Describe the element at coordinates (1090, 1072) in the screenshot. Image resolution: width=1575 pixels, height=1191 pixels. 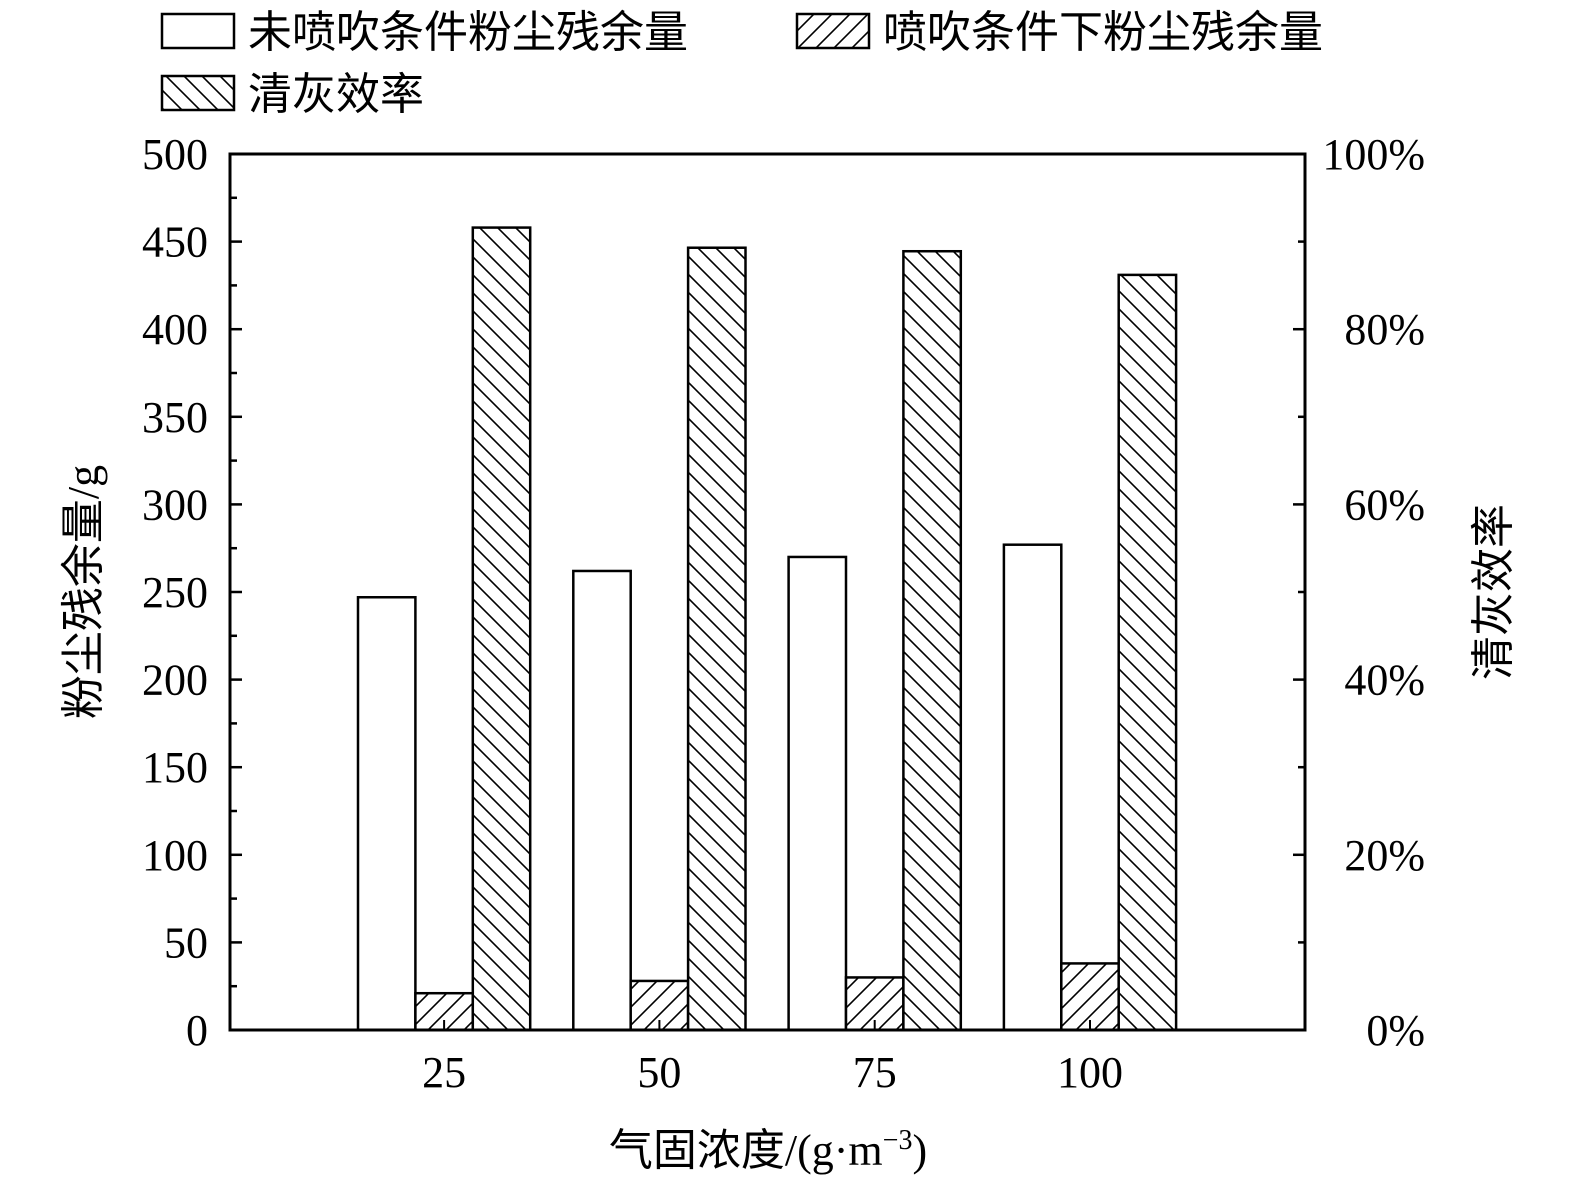
I see `x-tick-label-100: 100` at that location.